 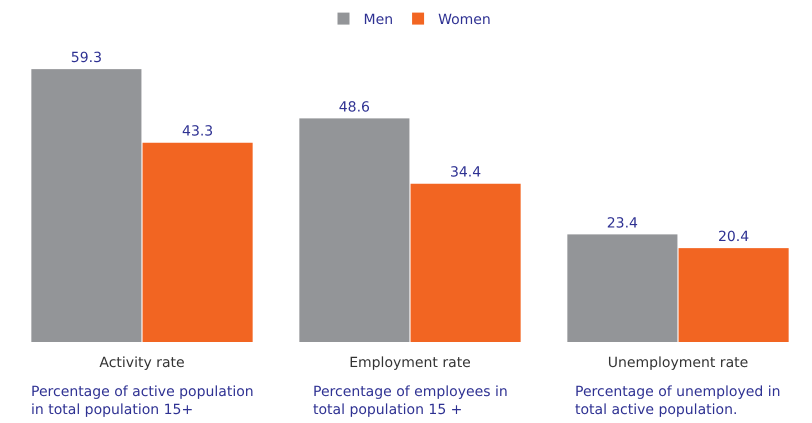 What do you see at coordinates (198, 132) in the screenshot?
I see `data-label: 43.3` at bounding box center [198, 132].